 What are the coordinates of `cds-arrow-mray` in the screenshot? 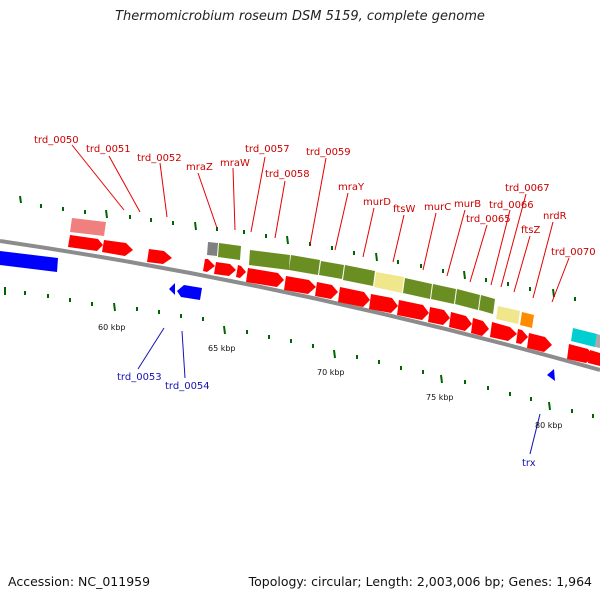 It's located at (326, 290).